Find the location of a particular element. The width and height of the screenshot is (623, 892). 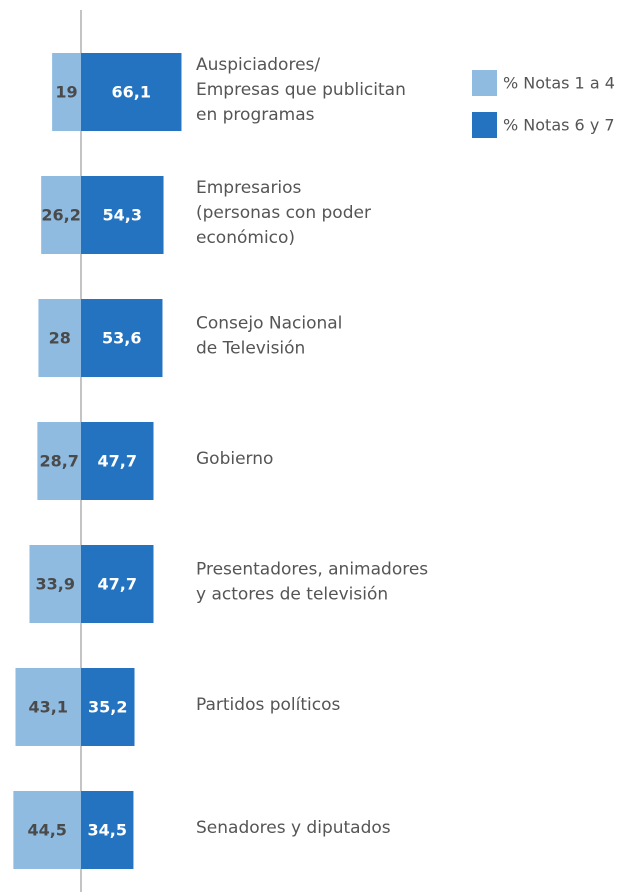

value-label: 19 is located at coordinates (66, 92).